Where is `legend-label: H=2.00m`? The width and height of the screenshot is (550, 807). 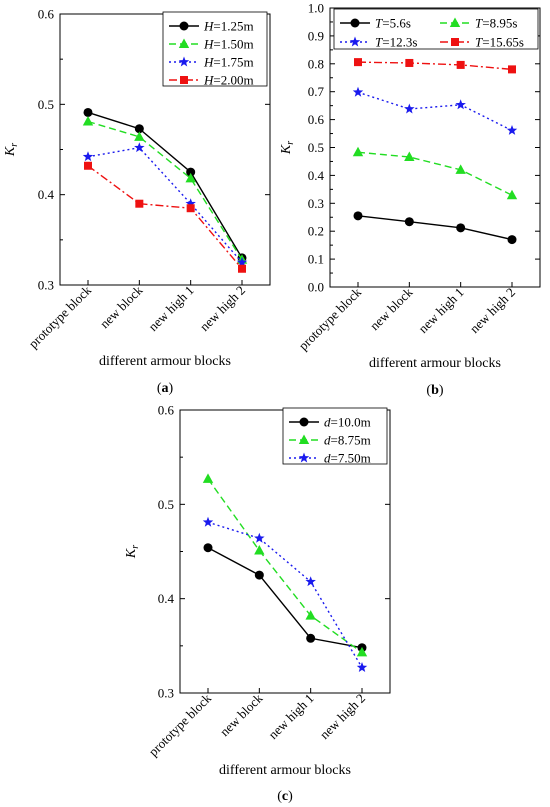 legend-label: H=2.00m is located at coordinates (228, 80).